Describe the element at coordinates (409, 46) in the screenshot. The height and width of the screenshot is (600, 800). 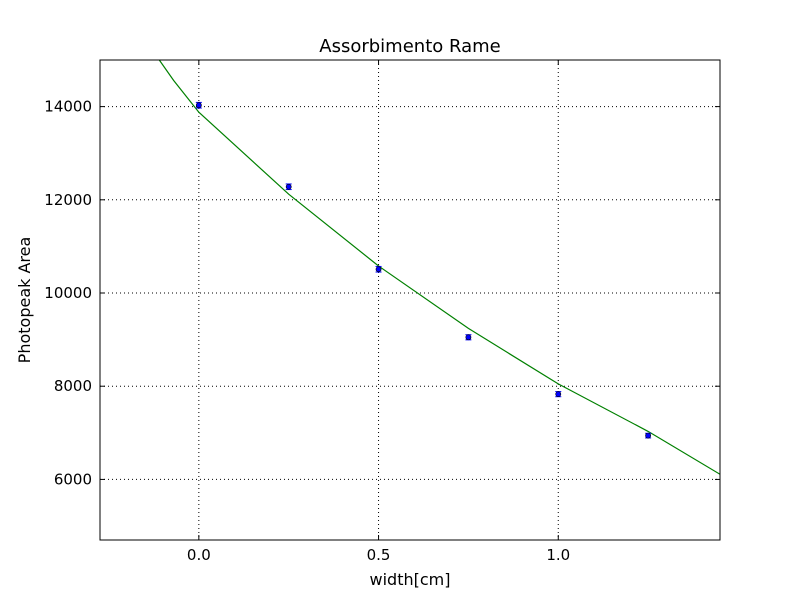
I see `chart-title: Assorbimento Rame` at that location.